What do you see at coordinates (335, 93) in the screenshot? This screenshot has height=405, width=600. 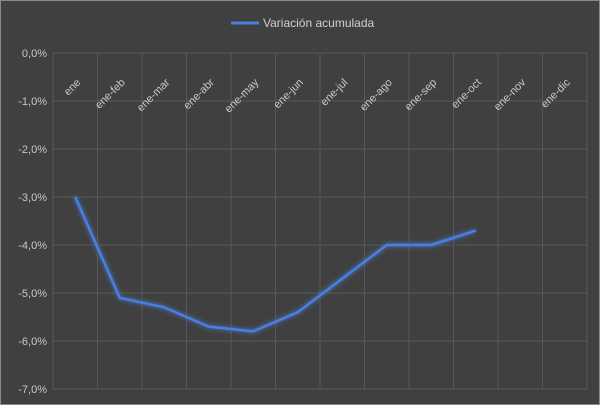 I see `x-tick-label: ene-jul` at bounding box center [335, 93].